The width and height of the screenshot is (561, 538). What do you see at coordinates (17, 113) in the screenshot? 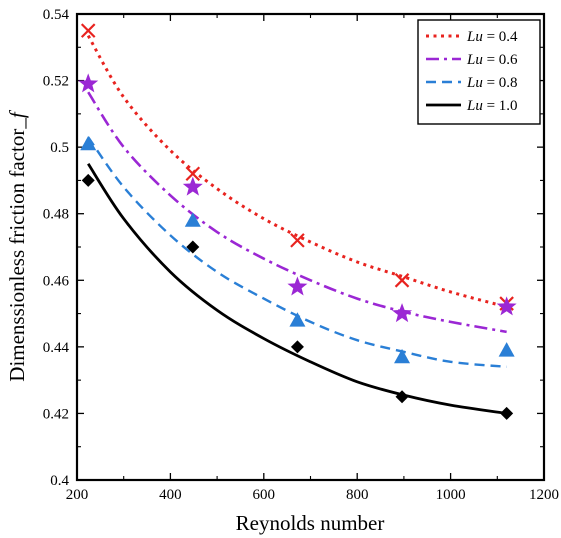
I see `y-axis-title-italic: f` at bounding box center [17, 113].